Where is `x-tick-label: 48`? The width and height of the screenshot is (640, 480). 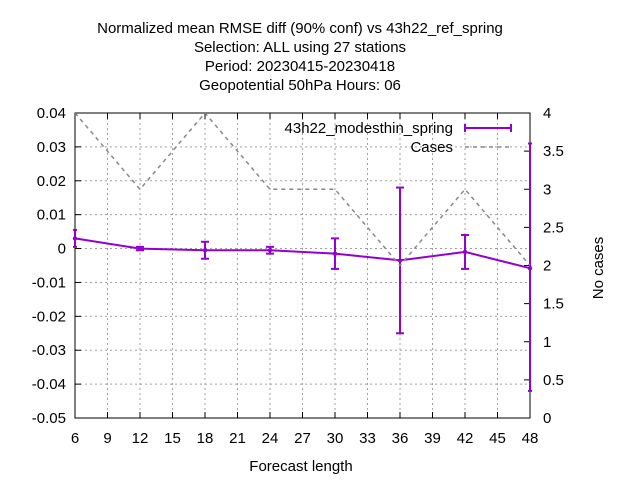 x-tick-label: 48 is located at coordinates (530, 438).